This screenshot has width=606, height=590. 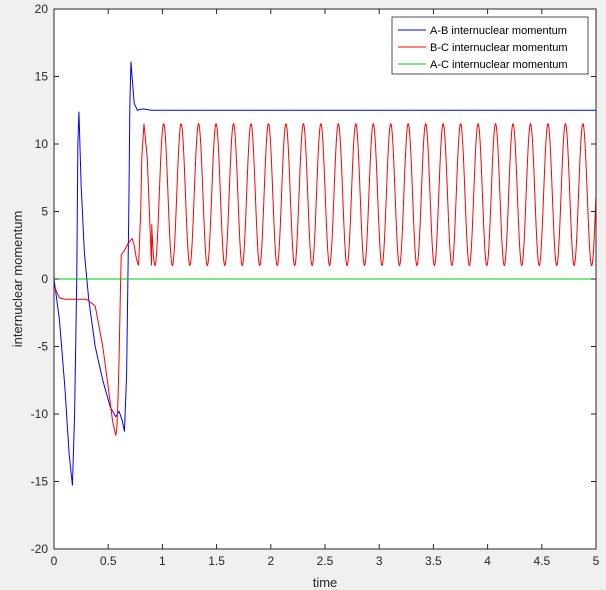 I want to click on y-tick-label-1: -15, so click(x=40, y=482).